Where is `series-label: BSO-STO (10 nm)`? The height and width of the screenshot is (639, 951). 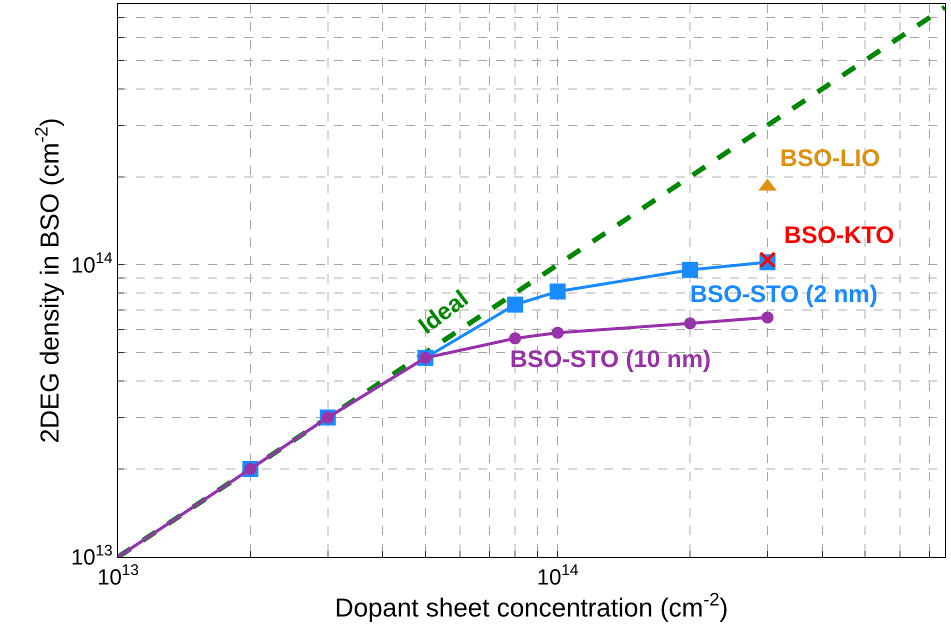 series-label: BSO-STO (10 nm) is located at coordinates (610, 359).